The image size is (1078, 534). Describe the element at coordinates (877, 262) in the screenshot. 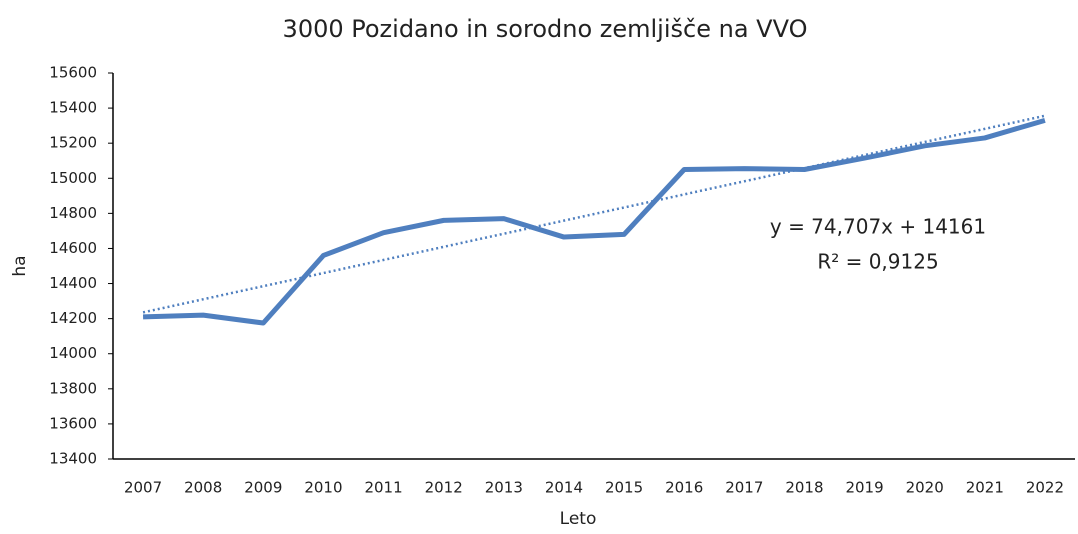

I see `r-squared: R² = 0,9125` at that location.